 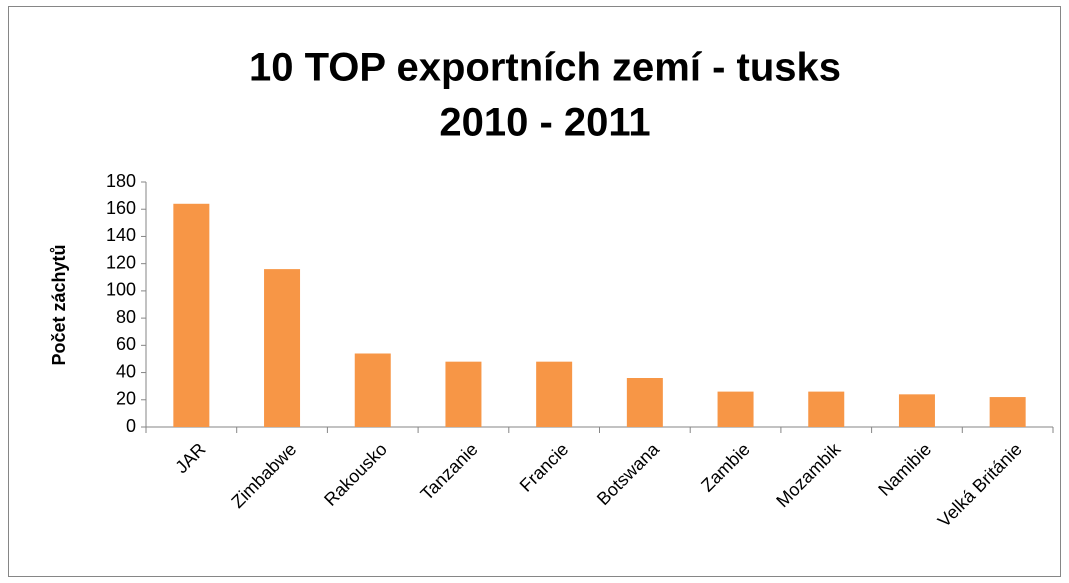 What do you see at coordinates (121, 208) in the screenshot?
I see `y-tick-label: 160` at bounding box center [121, 208].